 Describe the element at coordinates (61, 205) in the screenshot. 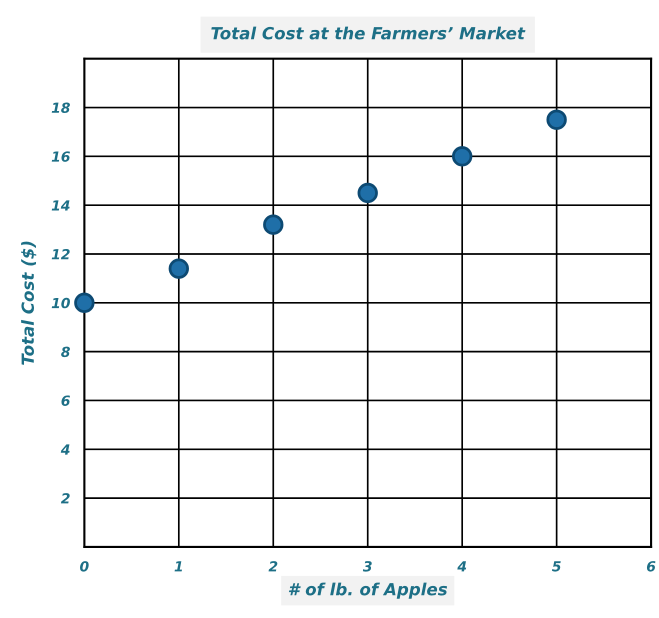

I see `y-tick-label: 14` at that location.